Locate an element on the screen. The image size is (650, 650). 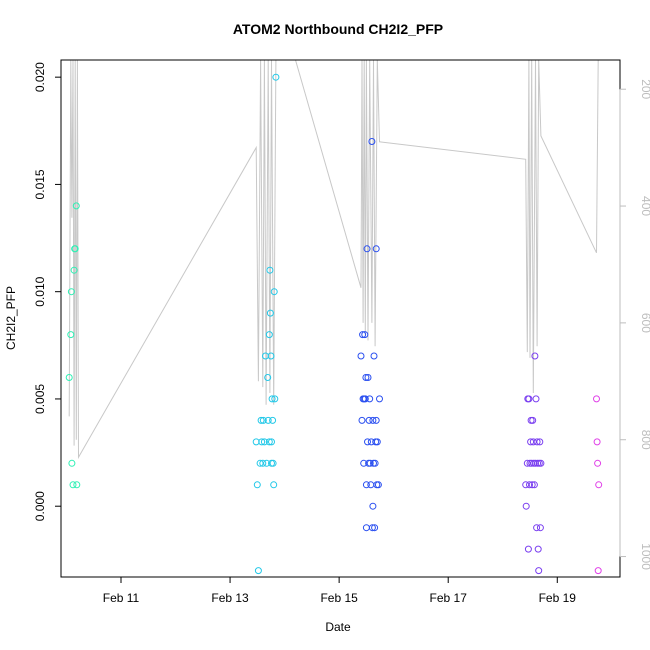
x-tick-label: Feb 15 is located at coordinates (339, 598).